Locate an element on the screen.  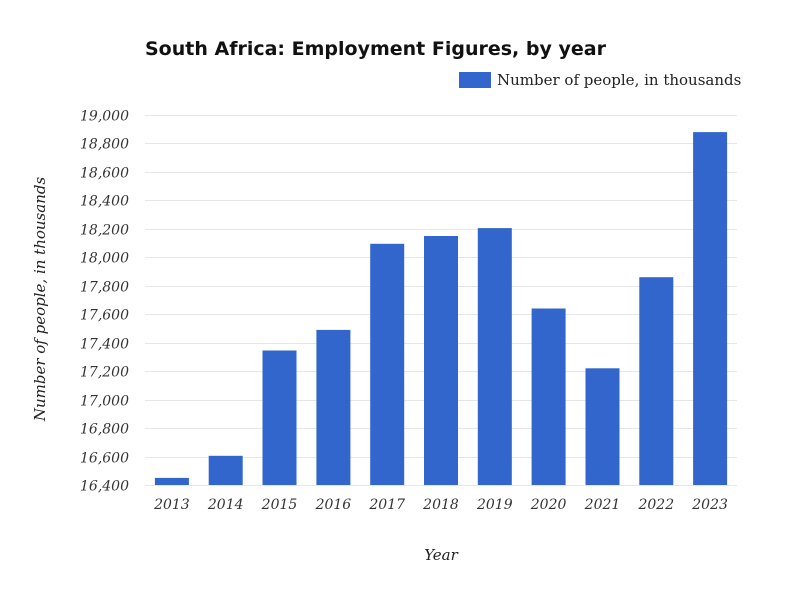
x-axis-title: Year is located at coordinates (441, 555).